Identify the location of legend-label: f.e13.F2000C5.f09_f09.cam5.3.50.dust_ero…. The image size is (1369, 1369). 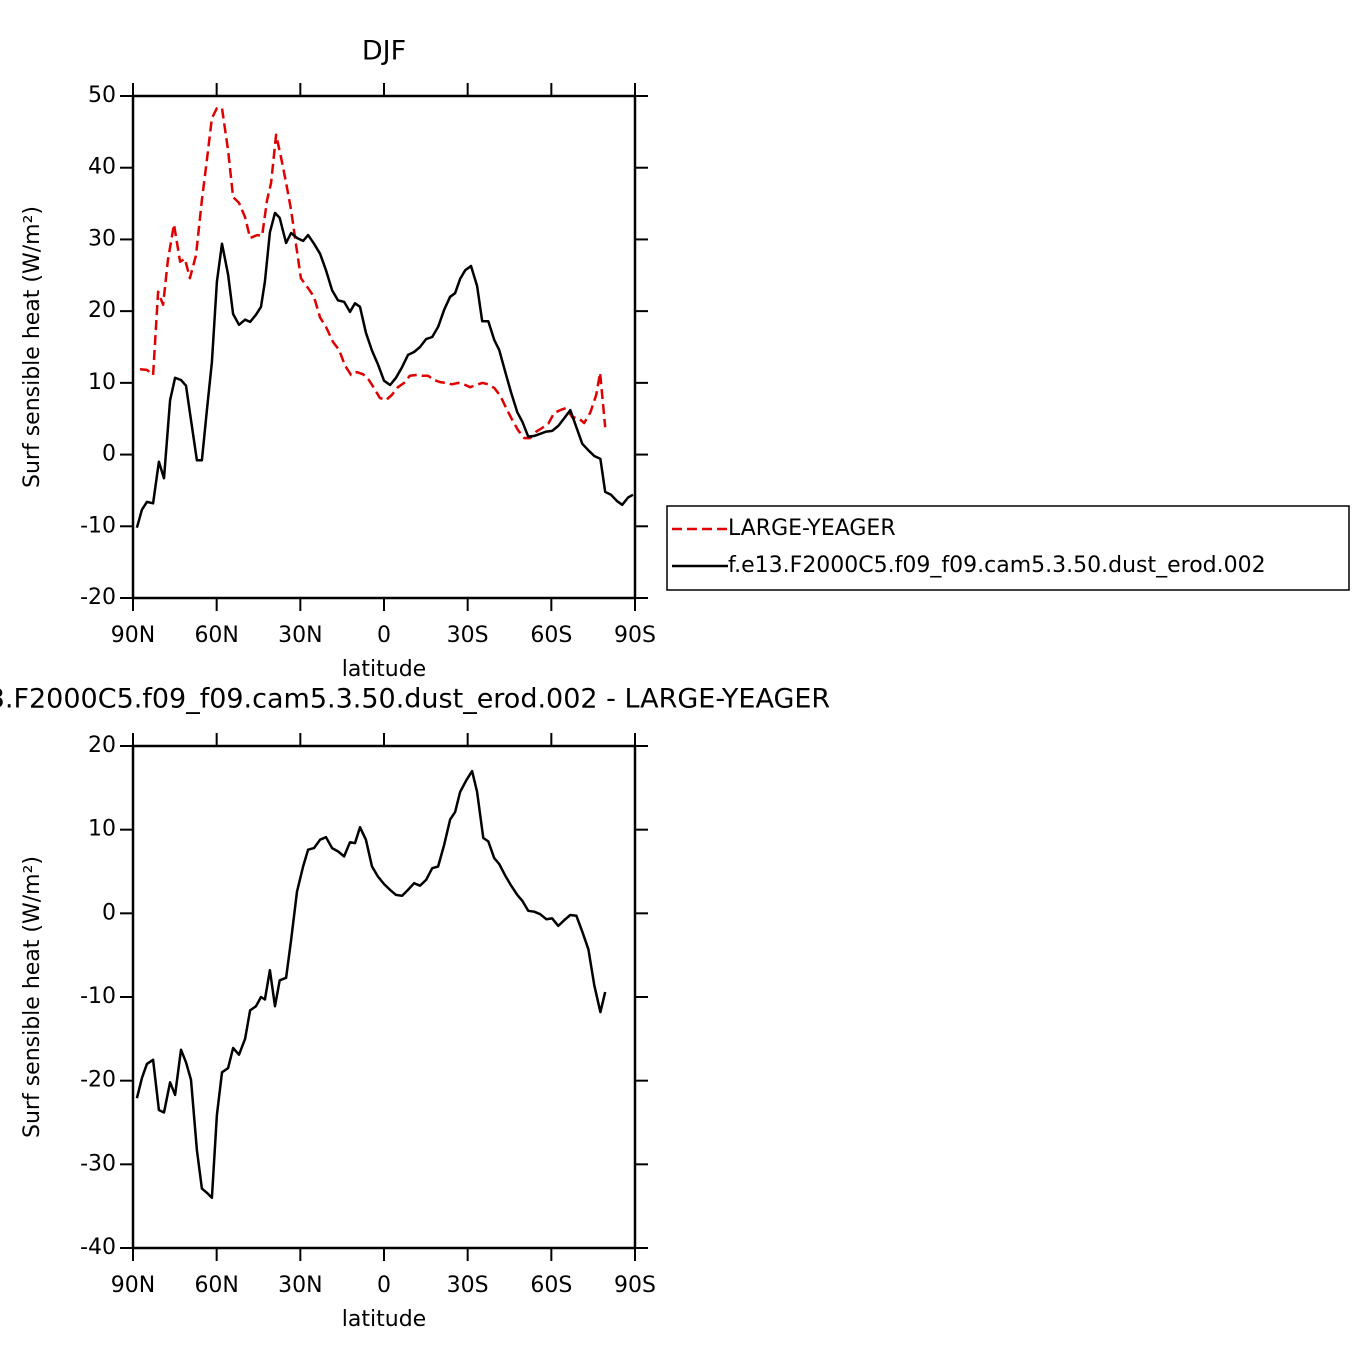
(997, 565).